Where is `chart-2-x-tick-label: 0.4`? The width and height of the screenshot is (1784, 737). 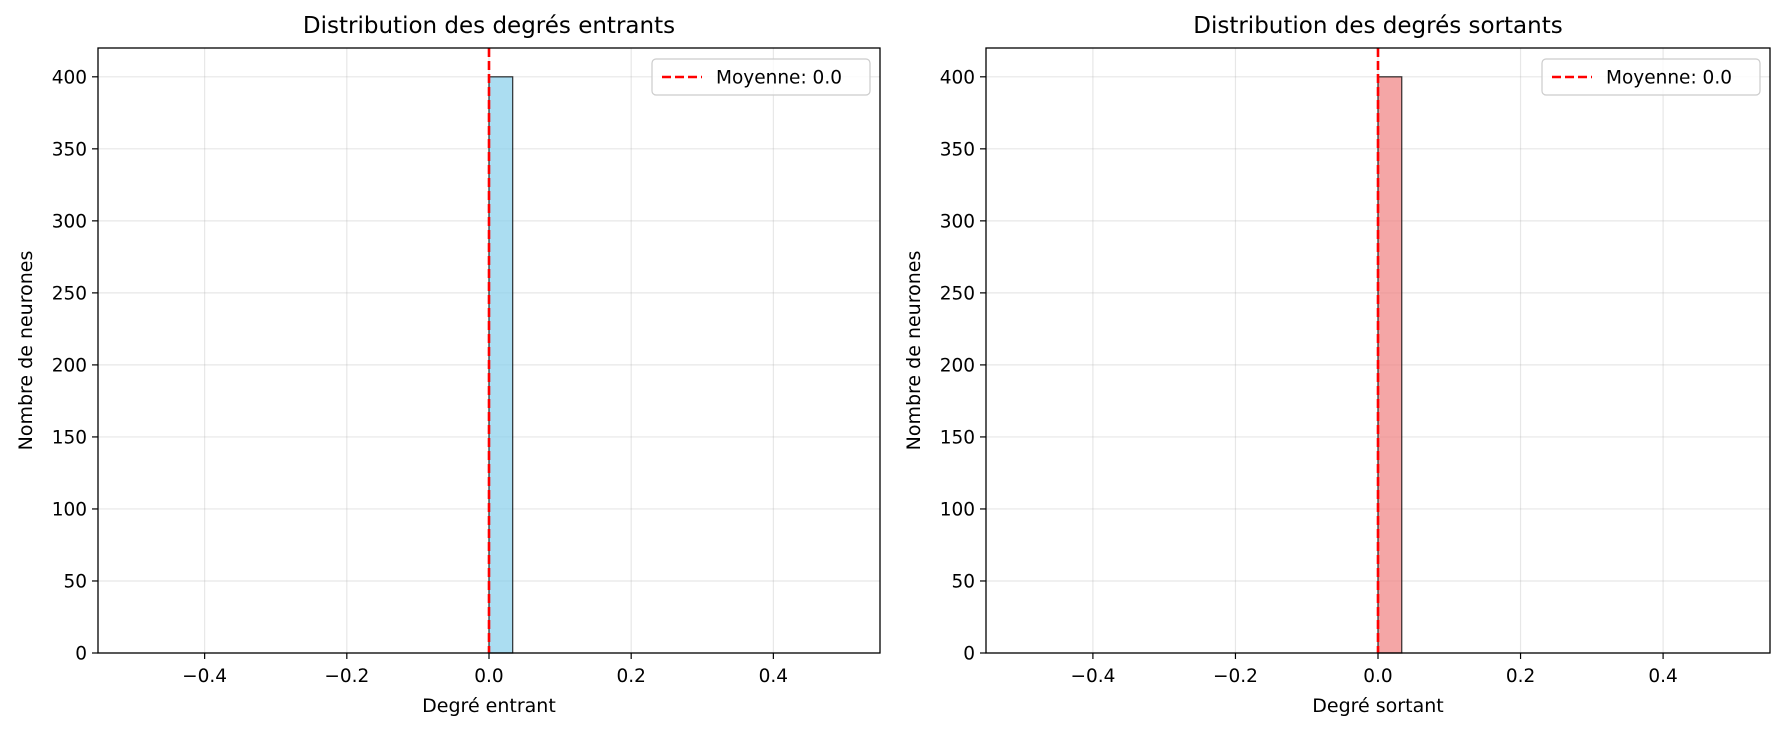 chart-2-x-tick-label: 0.4 is located at coordinates (1662, 676).